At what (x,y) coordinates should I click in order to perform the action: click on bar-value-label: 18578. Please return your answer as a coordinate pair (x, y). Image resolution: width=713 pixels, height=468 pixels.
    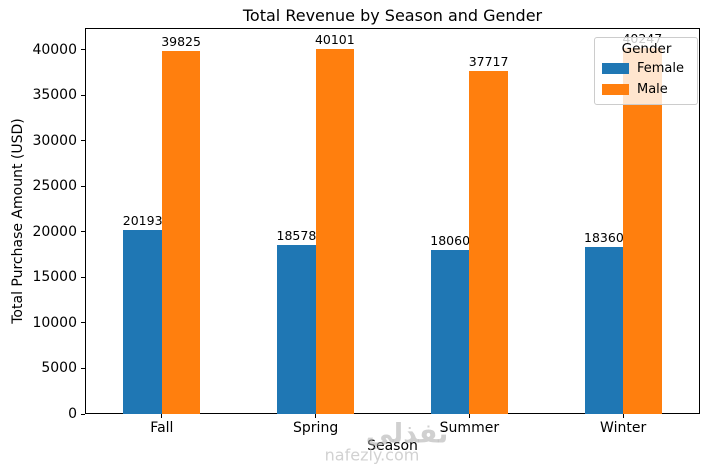
    Looking at the image, I should click on (296, 235).